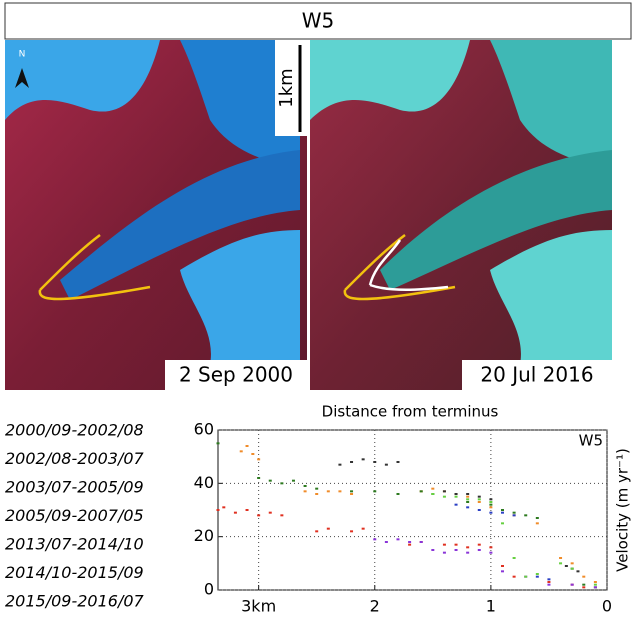 The image size is (637, 629). I want to click on legend-label: 2000/09-2002/08, so click(74, 430).